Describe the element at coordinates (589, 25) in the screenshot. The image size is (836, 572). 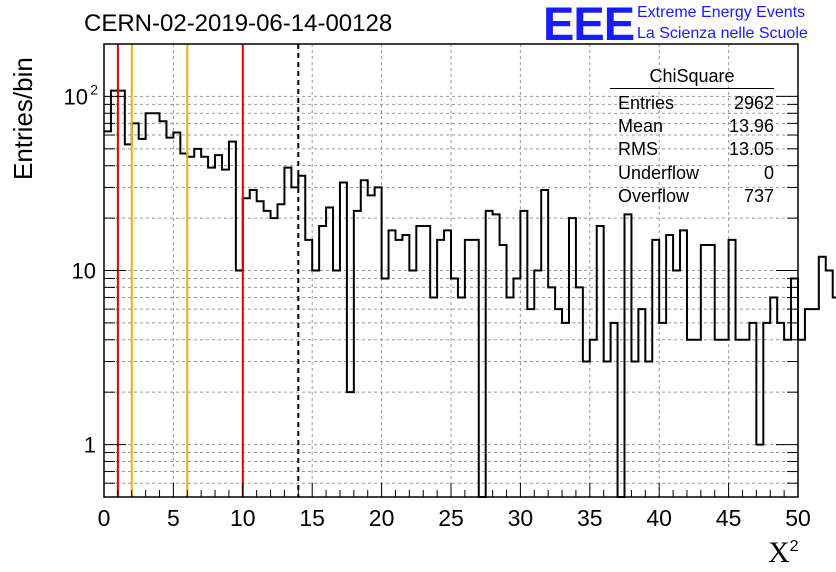
I see `eee-logo-mark: EEE` at that location.